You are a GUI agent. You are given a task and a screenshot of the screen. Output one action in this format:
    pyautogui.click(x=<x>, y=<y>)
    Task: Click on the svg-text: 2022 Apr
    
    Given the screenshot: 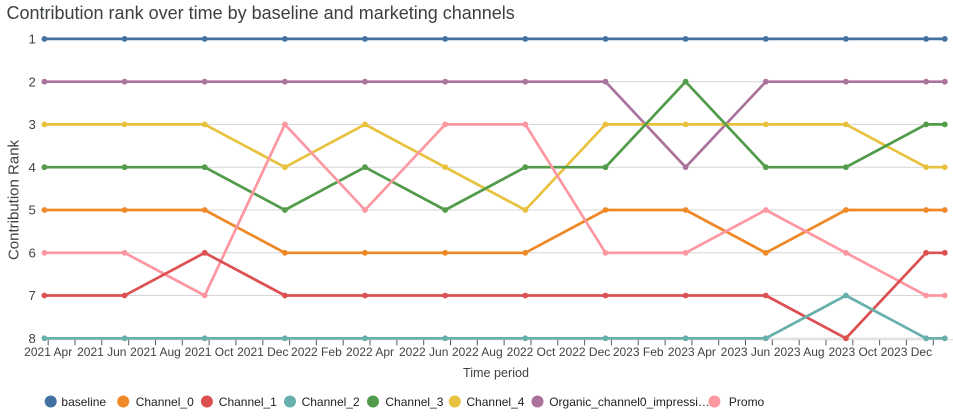 What is the action you would take?
    pyautogui.click(x=370, y=352)
    